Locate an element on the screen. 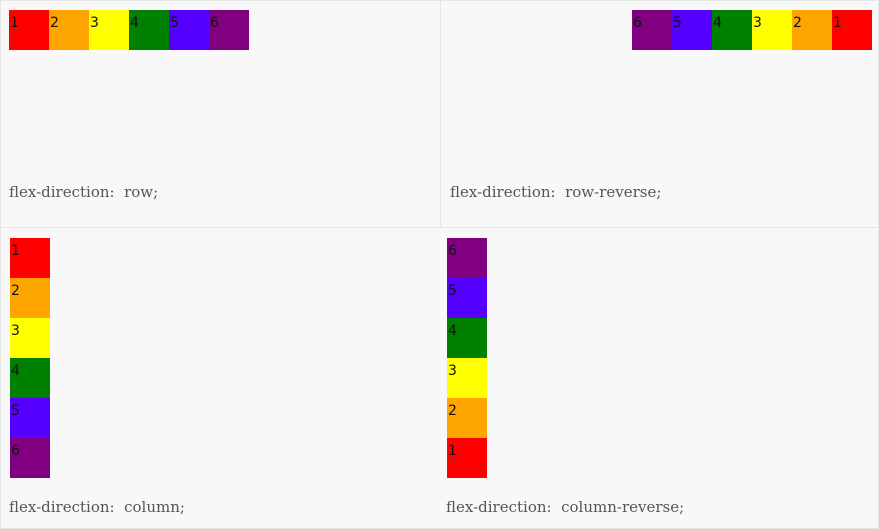 The width and height of the screenshot is (879, 529). caption-column: flex-direction: column; is located at coordinates (97, 507).